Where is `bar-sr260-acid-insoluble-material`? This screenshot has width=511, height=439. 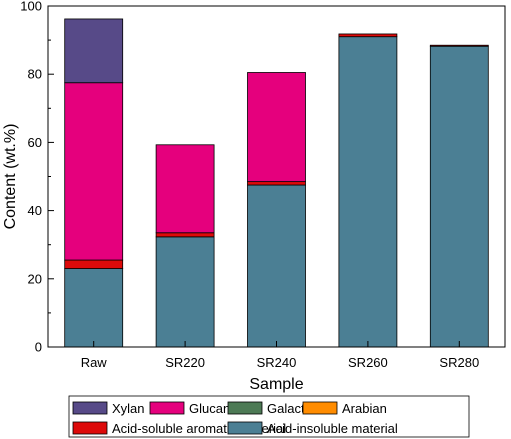
bar-sr260-acid-insoluble-material is located at coordinates (368, 192).